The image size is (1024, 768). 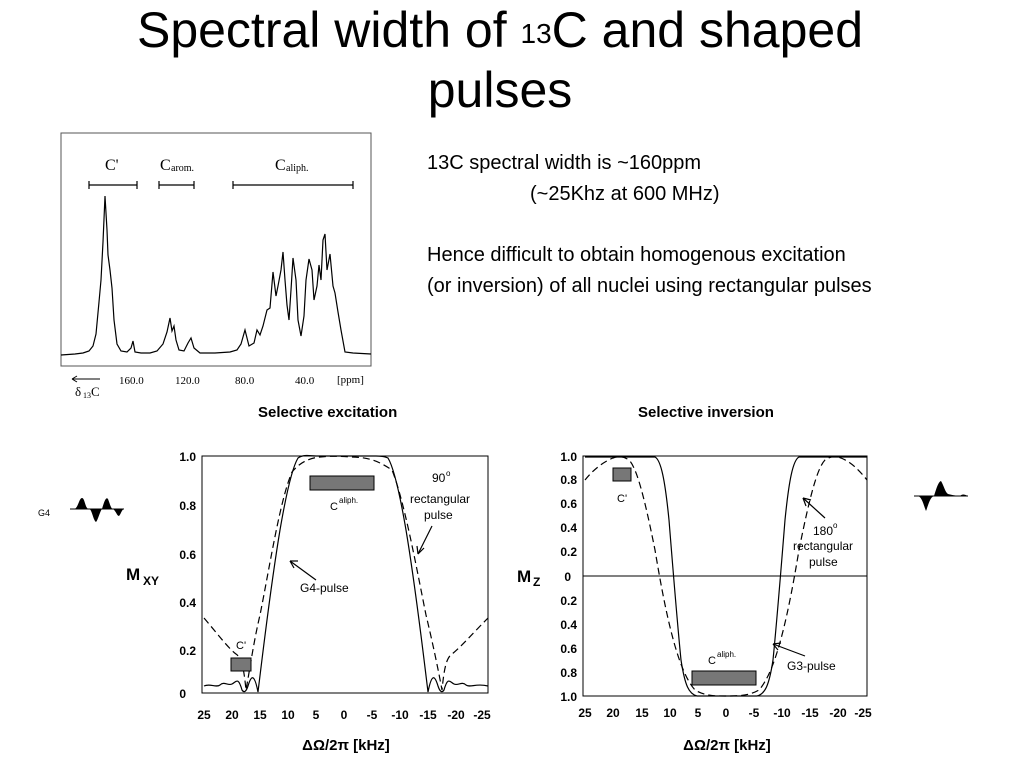 What do you see at coordinates (613, 713) in the screenshot?
I see `inv-xtick: 20` at bounding box center [613, 713].